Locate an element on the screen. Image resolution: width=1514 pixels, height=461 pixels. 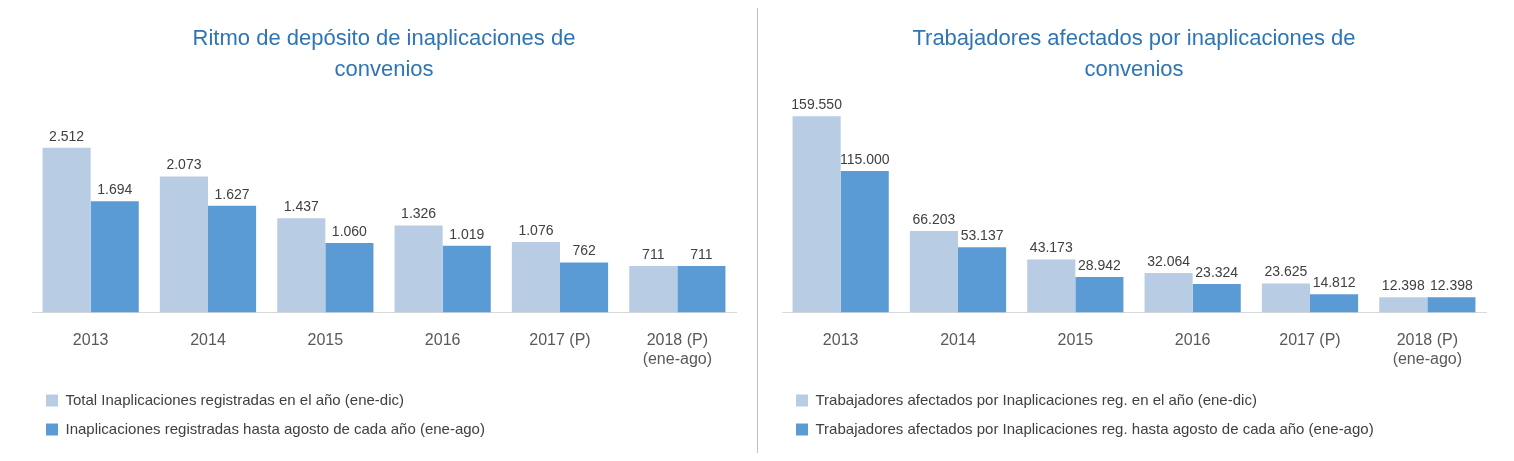
data-label: 1.437 is located at coordinates (301, 206).